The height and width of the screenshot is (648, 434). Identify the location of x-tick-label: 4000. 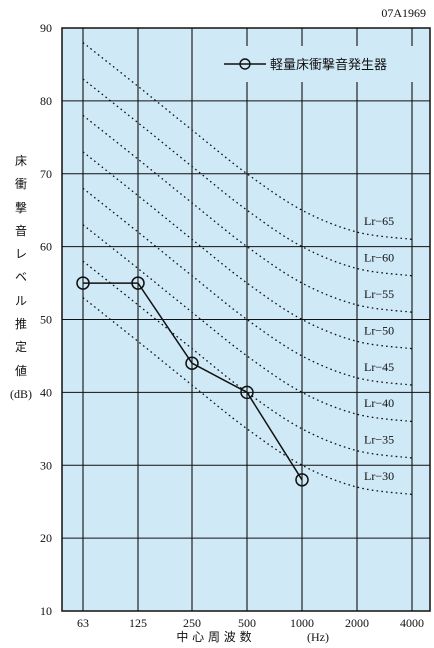
(412, 623).